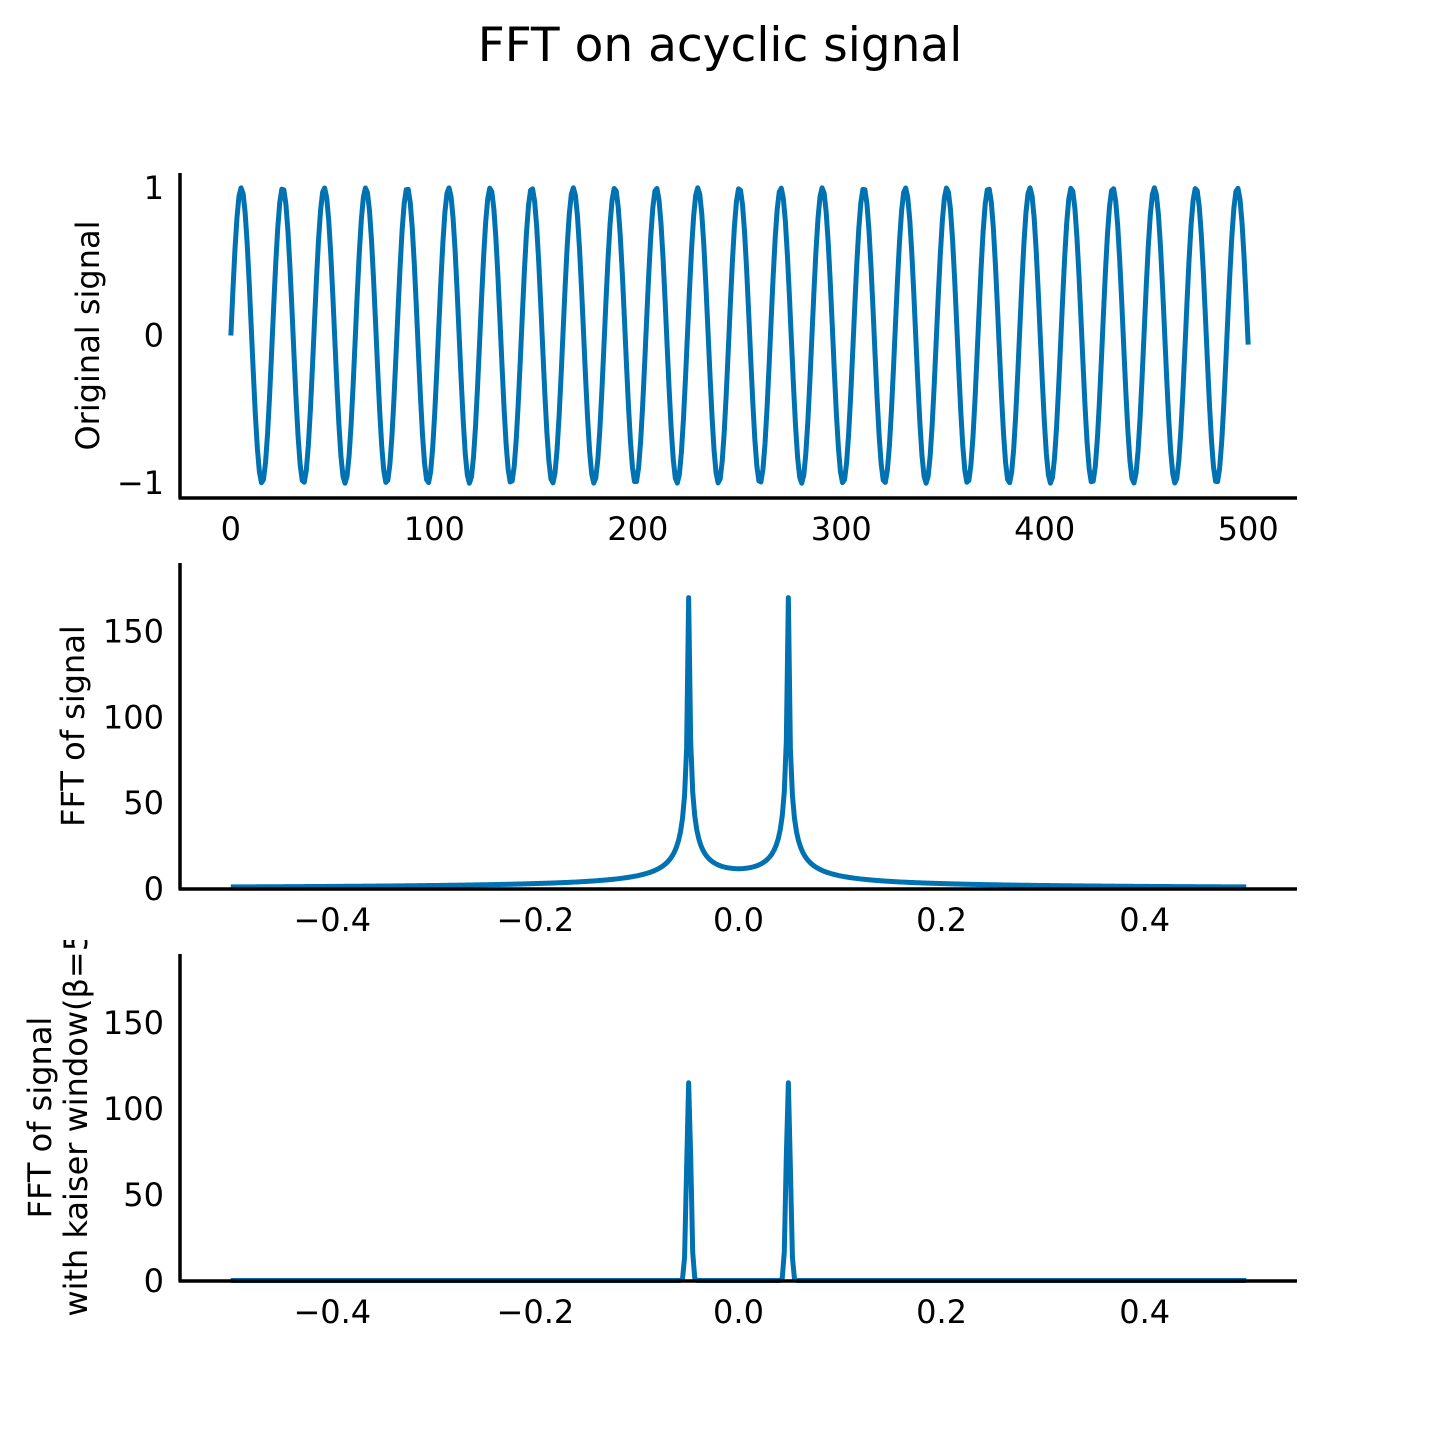  What do you see at coordinates (720, 45) in the screenshot?
I see `figure-title: FFT on acyclic signal` at bounding box center [720, 45].